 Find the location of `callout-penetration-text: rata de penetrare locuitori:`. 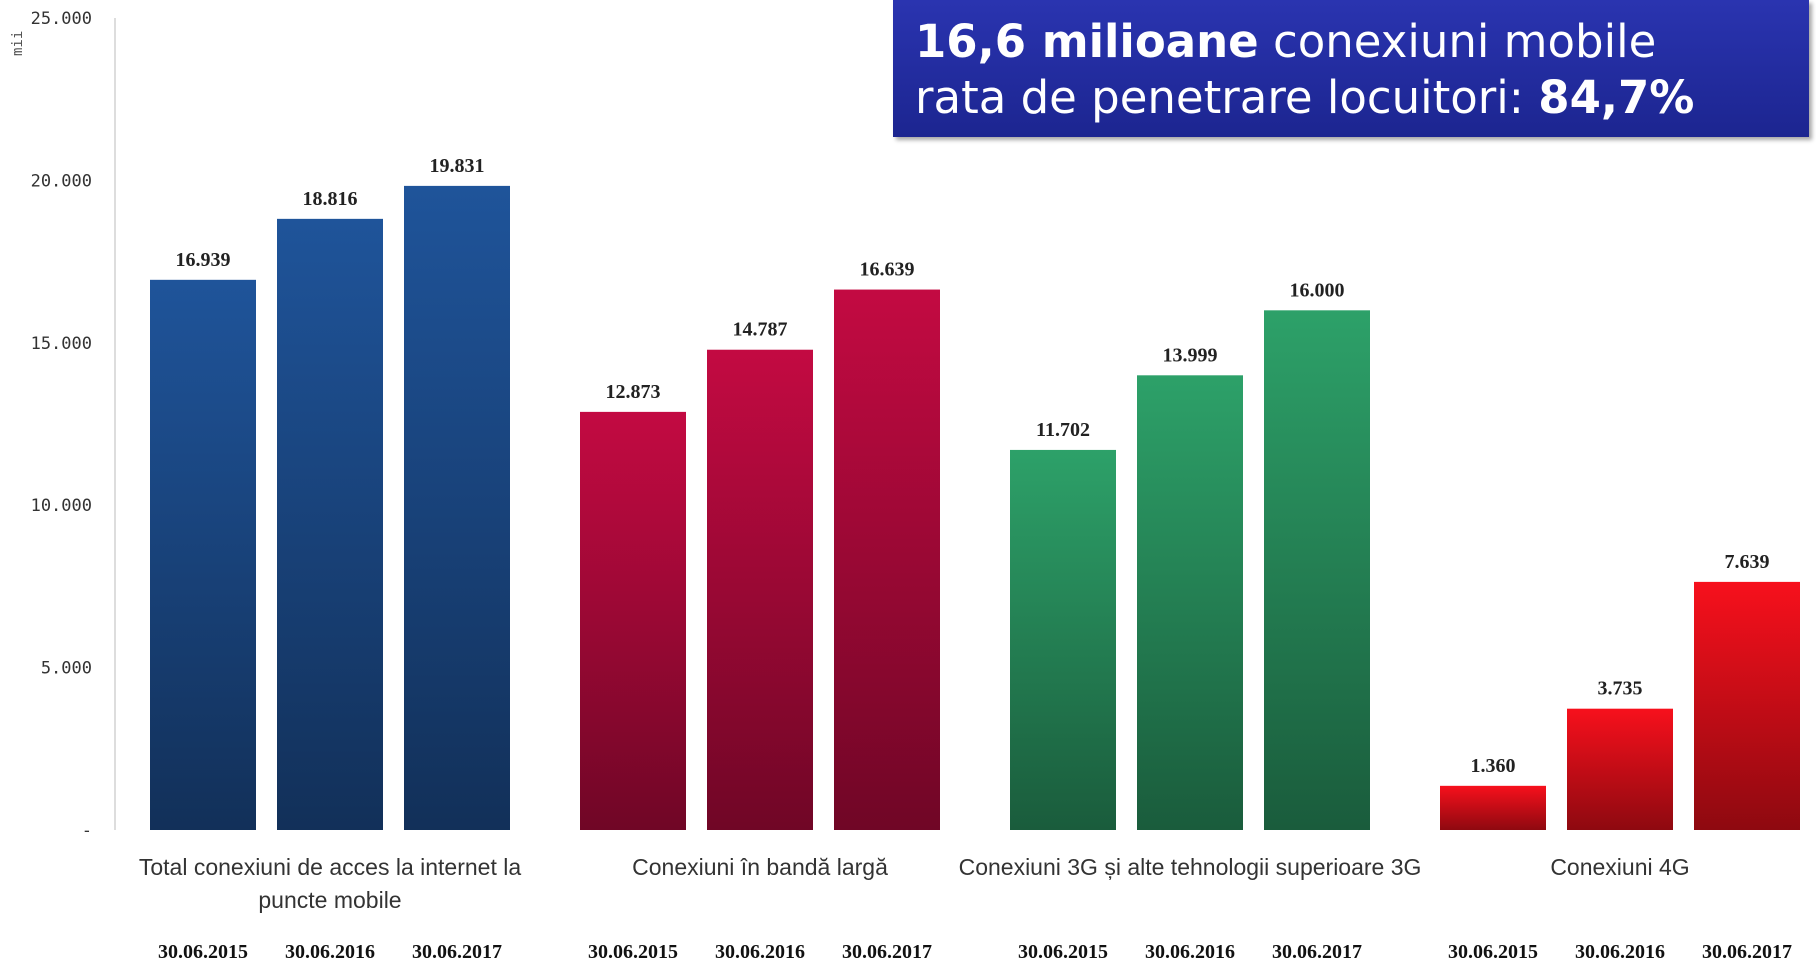

callout-penetration-text: rata de penetrare locuitori: is located at coordinates (1227, 97).